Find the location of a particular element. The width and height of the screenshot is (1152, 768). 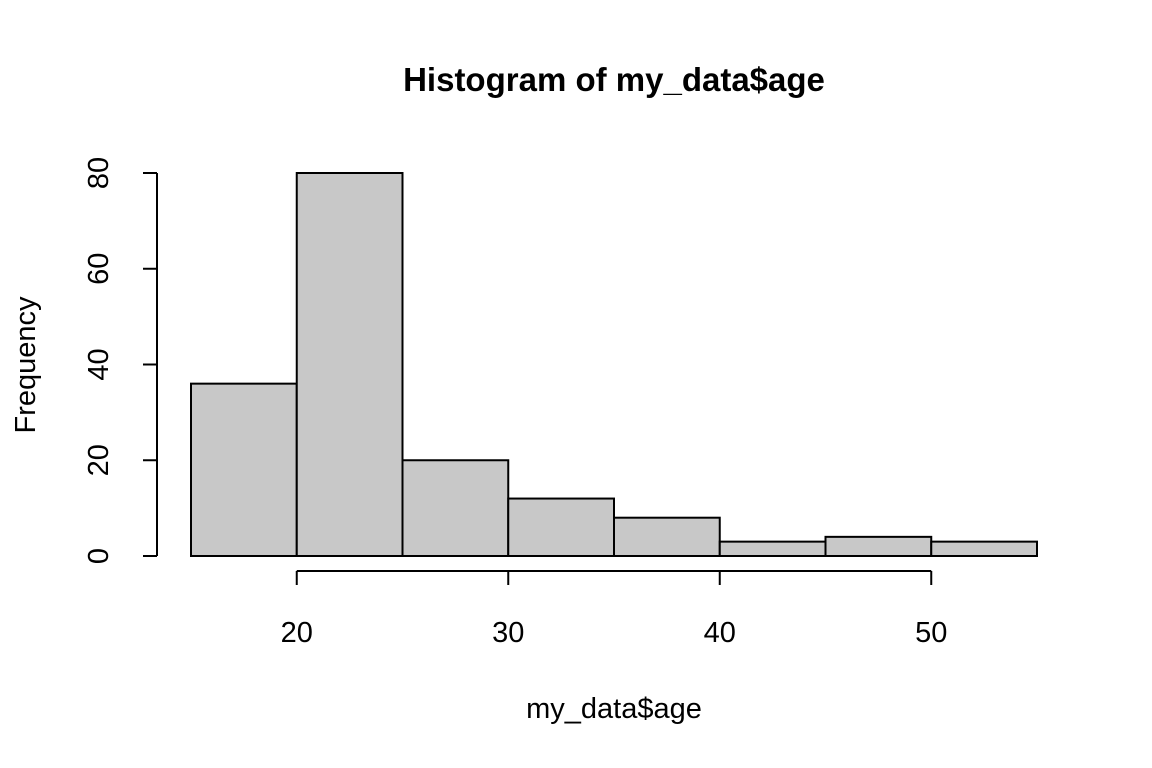

y-tick-label: 40 is located at coordinates (99, 364).